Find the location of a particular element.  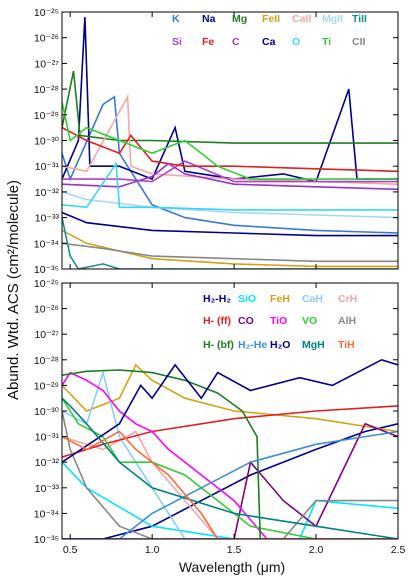

series-line-h-ff is located at coordinates (230, 431).